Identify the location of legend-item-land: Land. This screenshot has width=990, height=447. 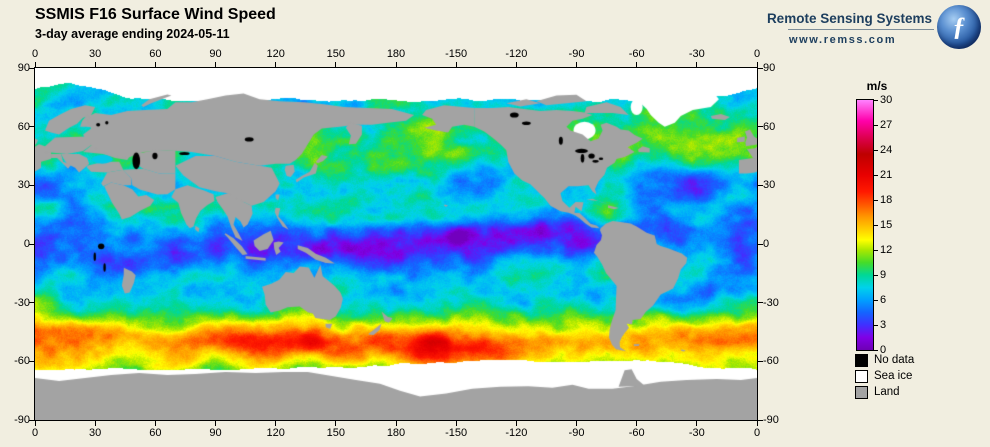
(884, 392).